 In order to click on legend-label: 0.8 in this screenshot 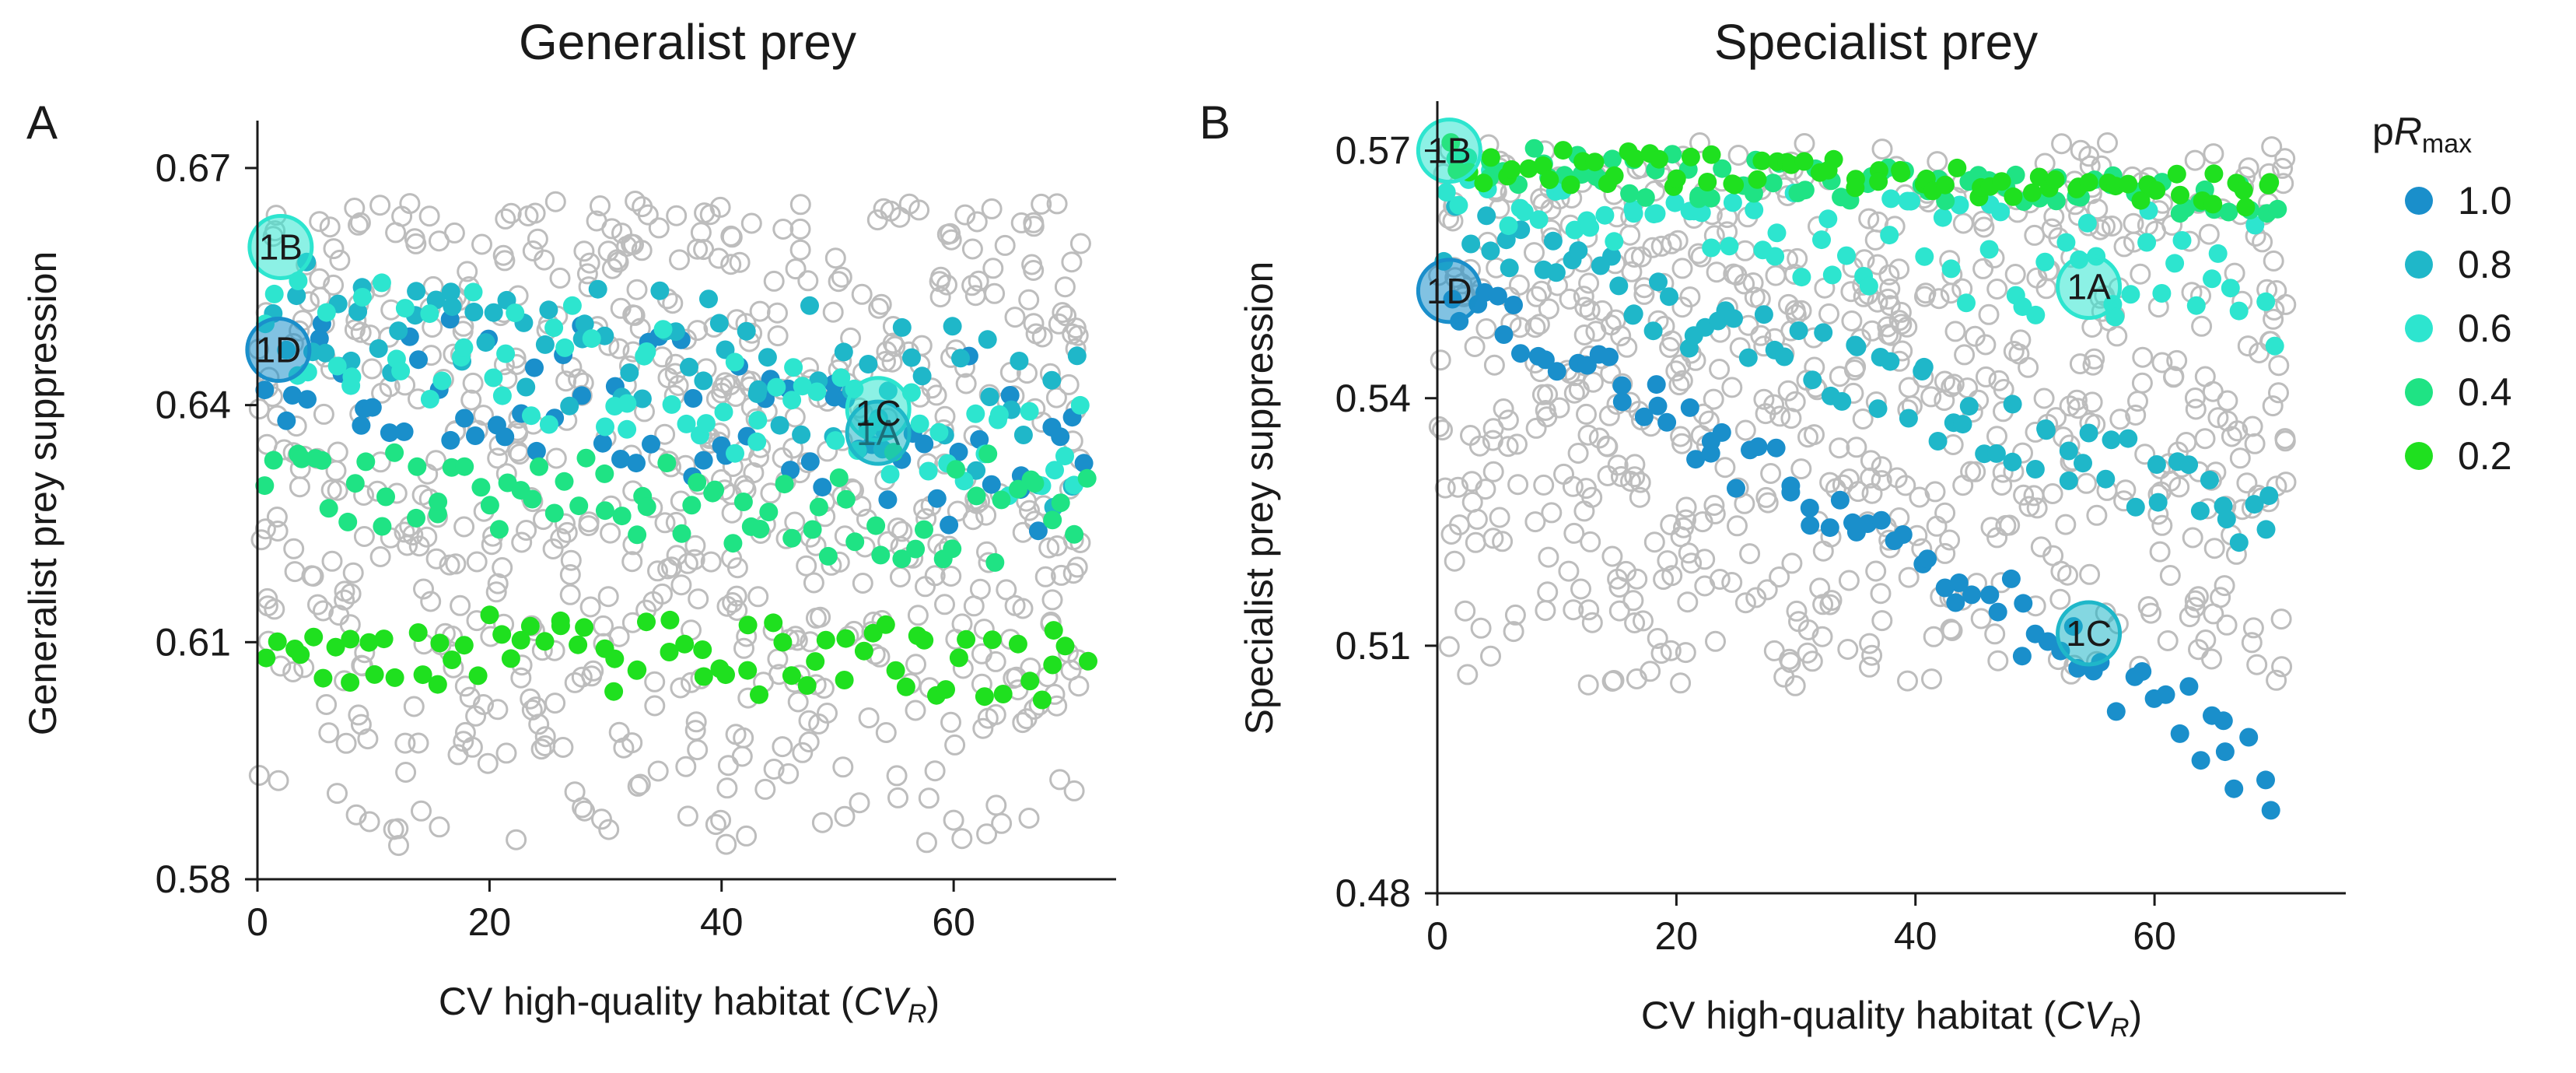, I will do `click(2485, 264)`.